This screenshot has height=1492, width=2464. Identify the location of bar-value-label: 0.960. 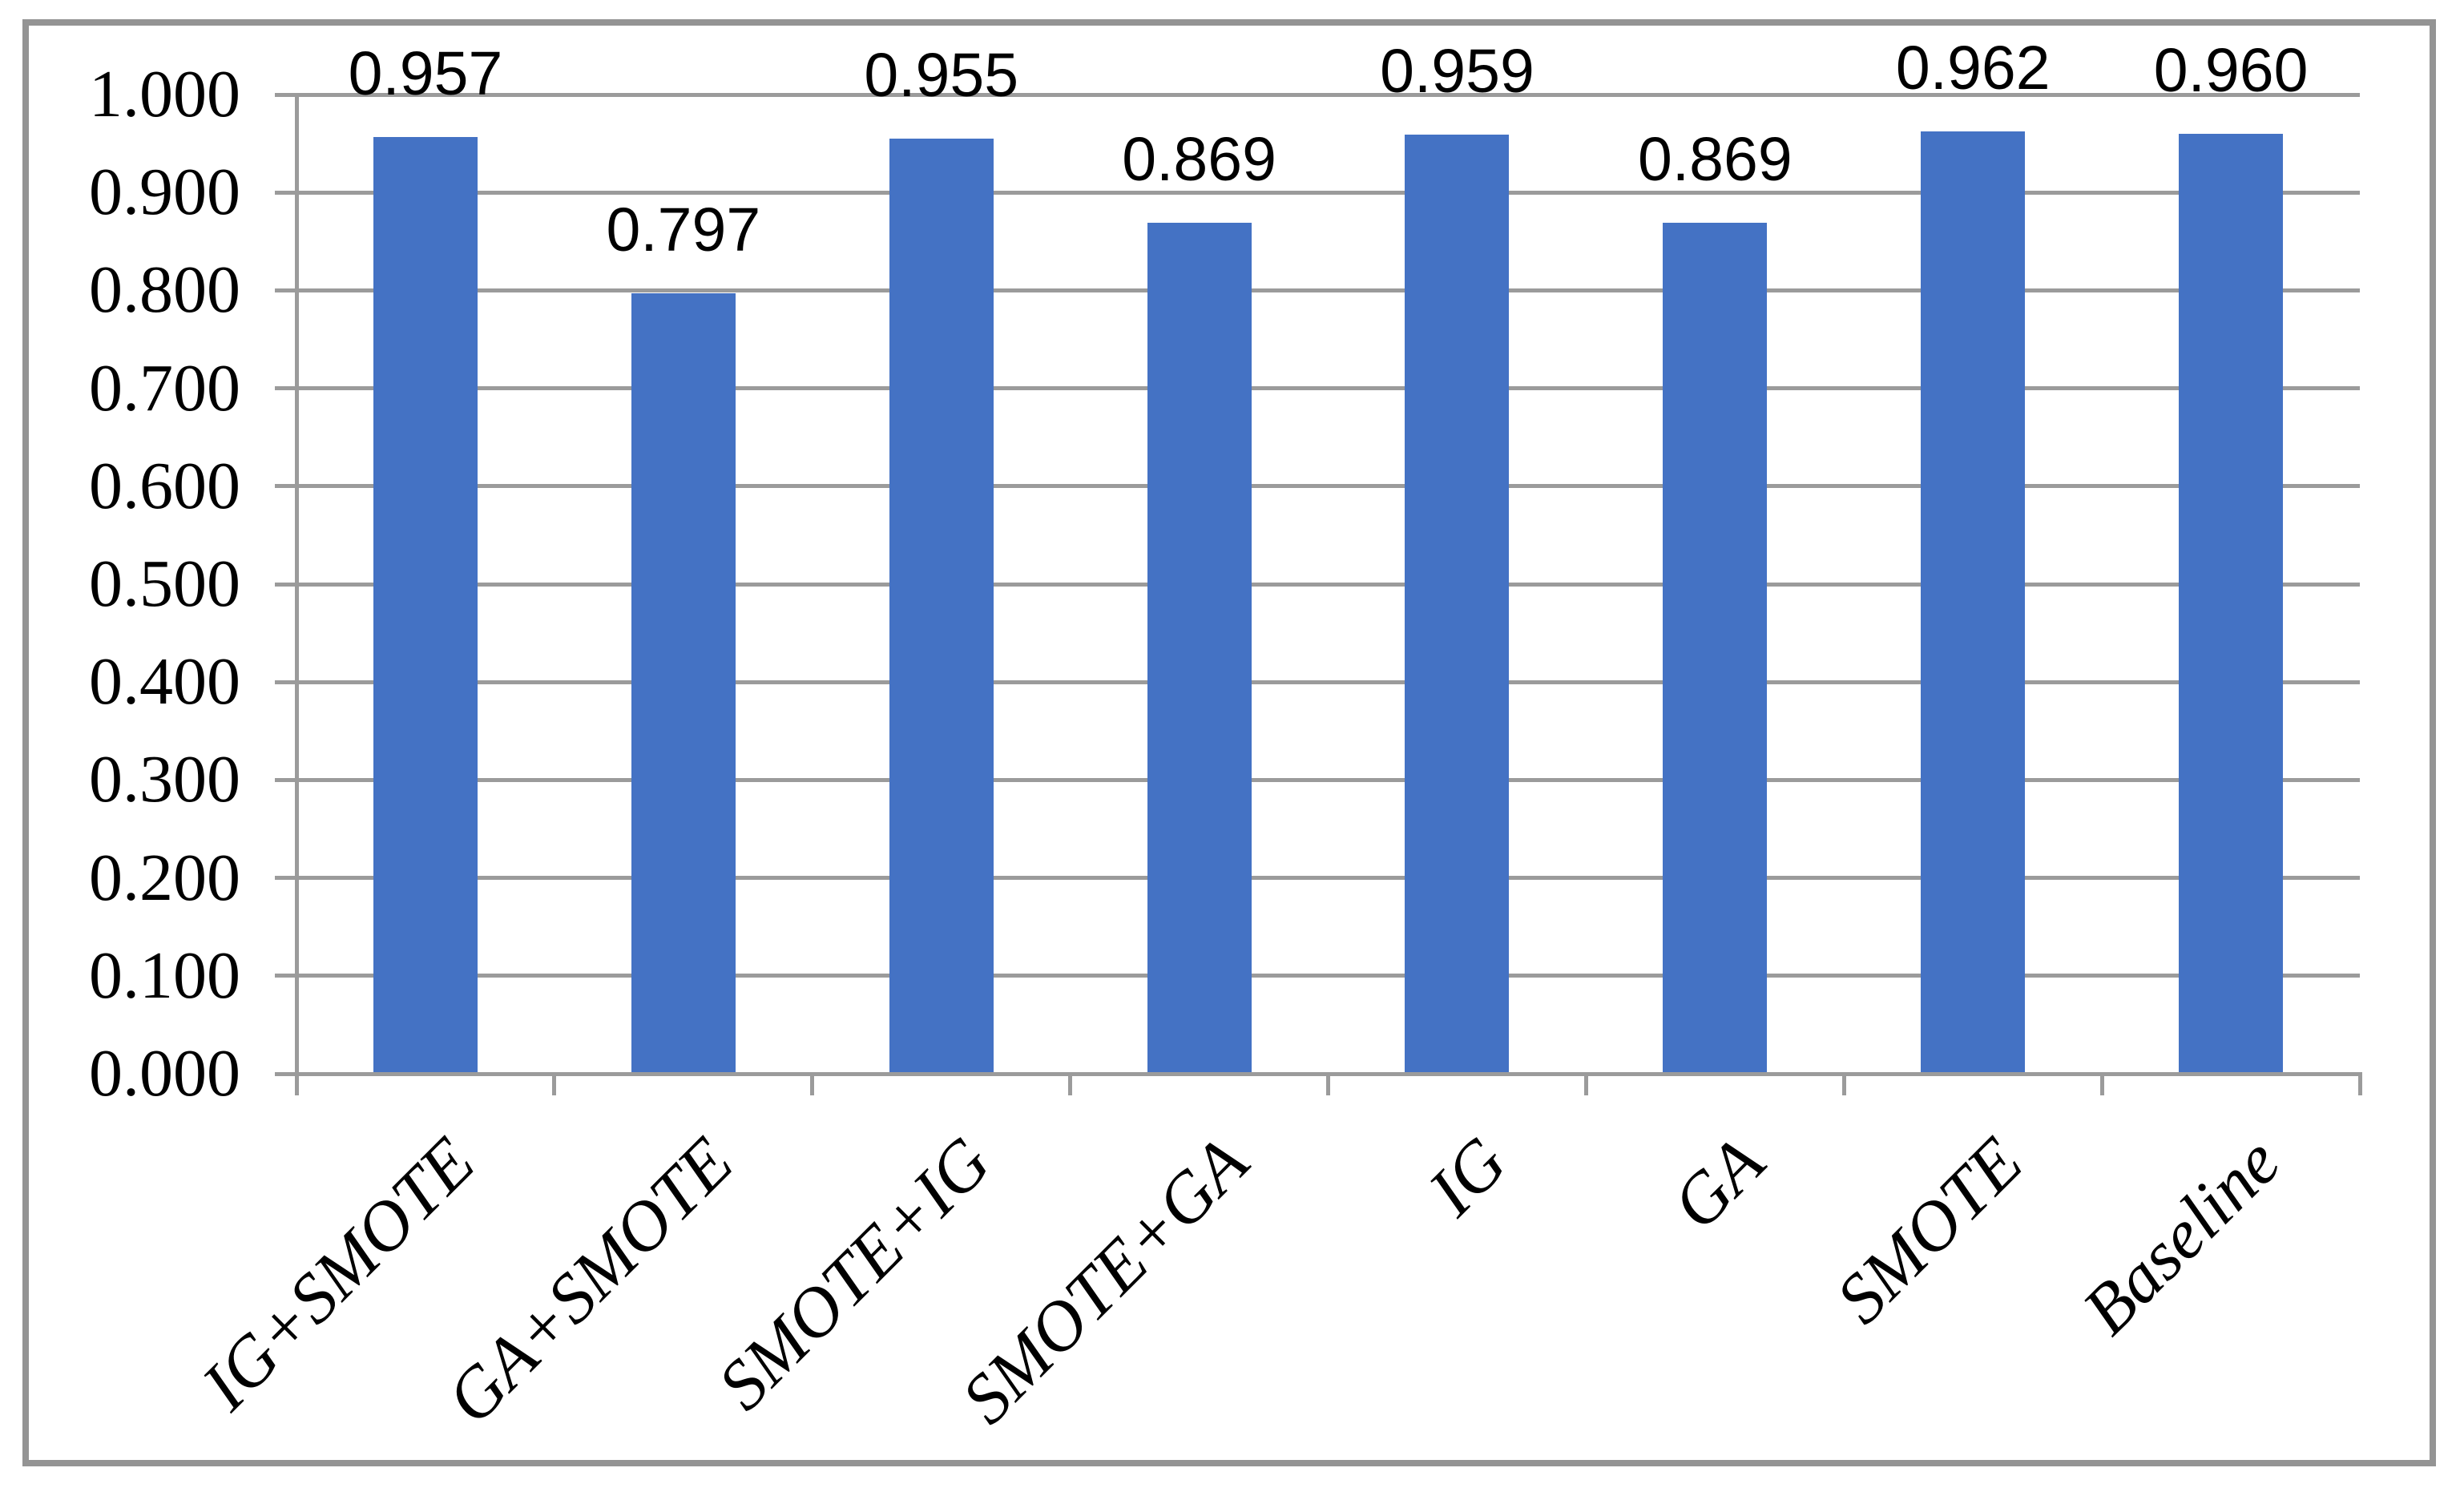
(2231, 70).